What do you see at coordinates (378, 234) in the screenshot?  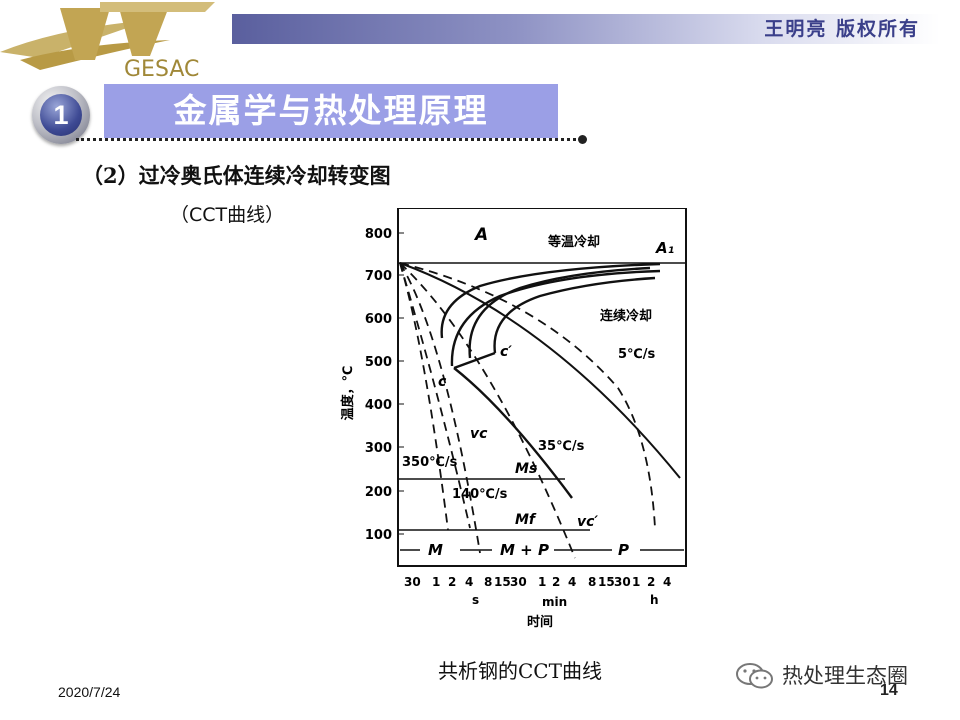 I see `y-tick-label: 800` at bounding box center [378, 234].